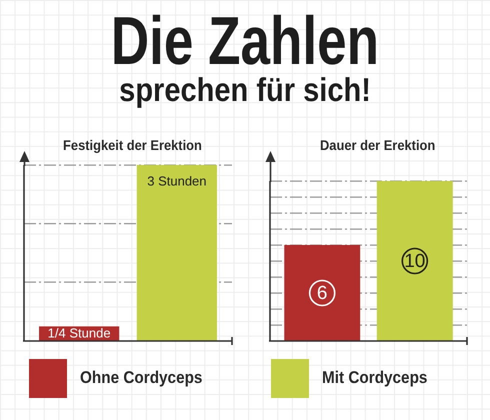 The height and width of the screenshot is (420, 490). Describe the element at coordinates (245, 89) in the screenshot. I see `text: sprechen für sich!` at that location.